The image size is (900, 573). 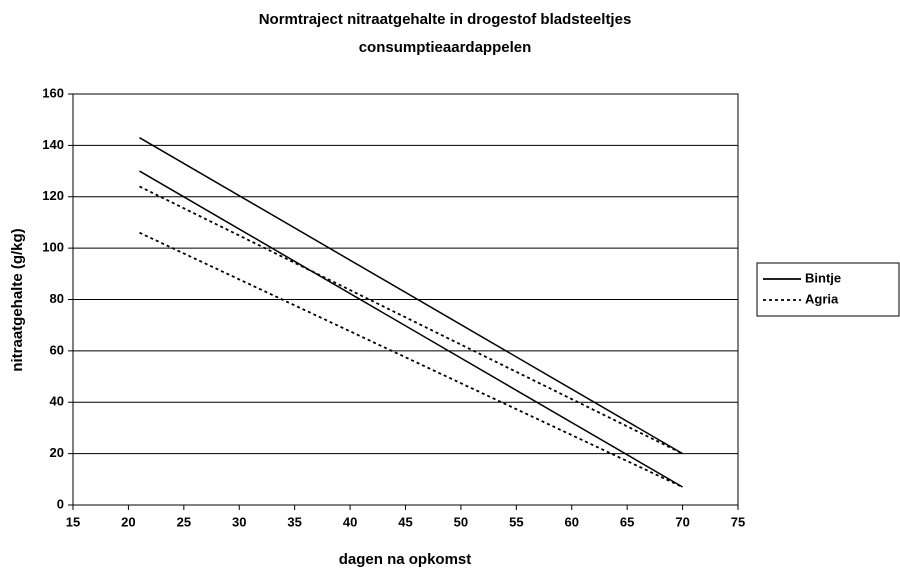 What do you see at coordinates (445, 47) in the screenshot?
I see `chart-title: consumptieaardappelen` at bounding box center [445, 47].